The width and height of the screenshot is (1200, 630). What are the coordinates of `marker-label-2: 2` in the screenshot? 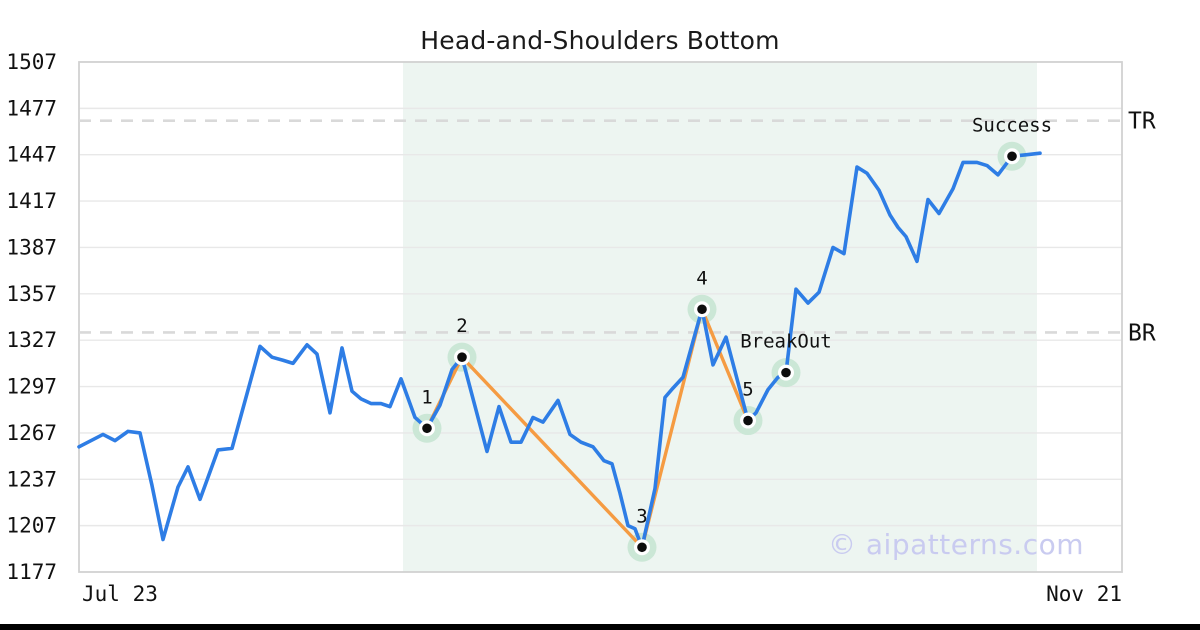 It's located at (461, 326).